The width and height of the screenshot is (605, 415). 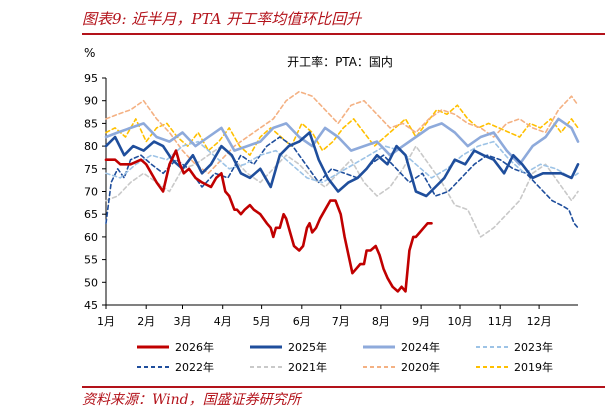 I want to click on series-line-2024年, so click(x=342, y=141).